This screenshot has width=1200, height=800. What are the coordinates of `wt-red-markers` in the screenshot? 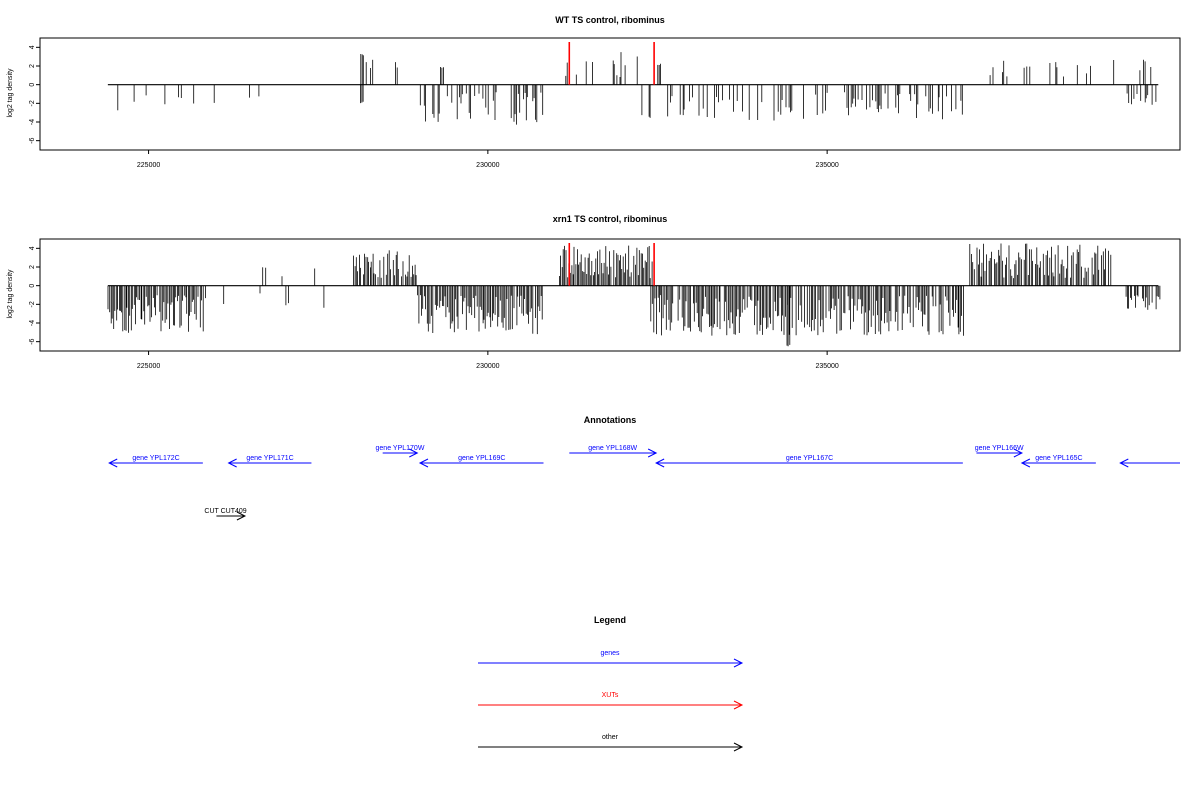 It's located at (611, 63).